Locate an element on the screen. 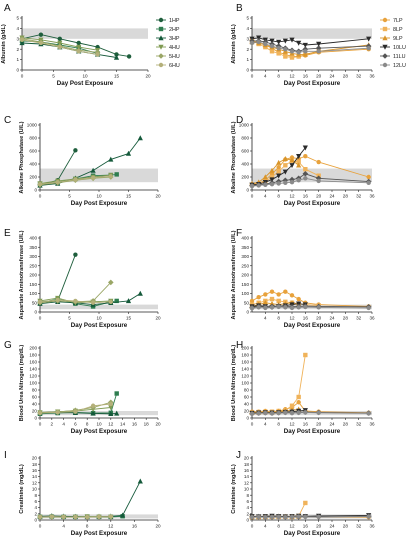 This screenshot has height=550, width=406. y-tick-label: 50 is located at coordinates (247, 302).